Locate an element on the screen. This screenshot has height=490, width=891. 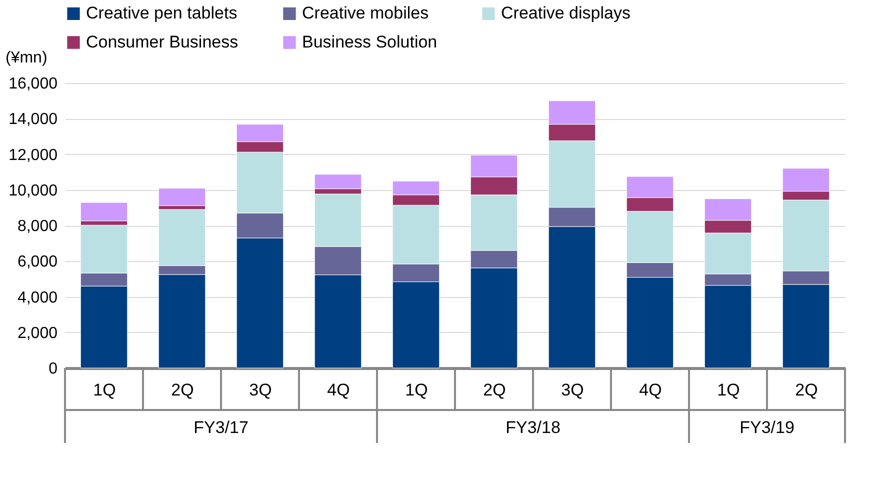
text: FY3/19 is located at coordinates (767, 427).